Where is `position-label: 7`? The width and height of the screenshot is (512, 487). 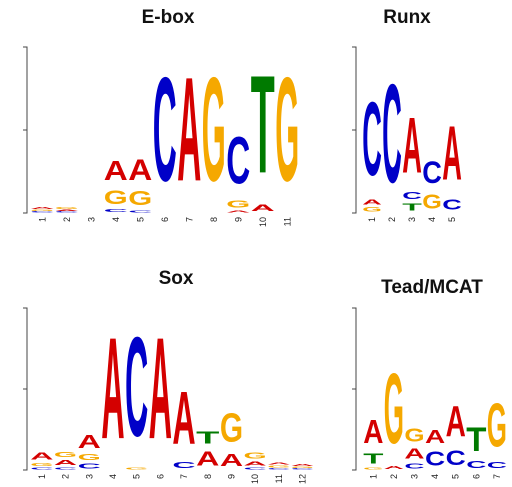 position-label: 7 is located at coordinates (189, 219).